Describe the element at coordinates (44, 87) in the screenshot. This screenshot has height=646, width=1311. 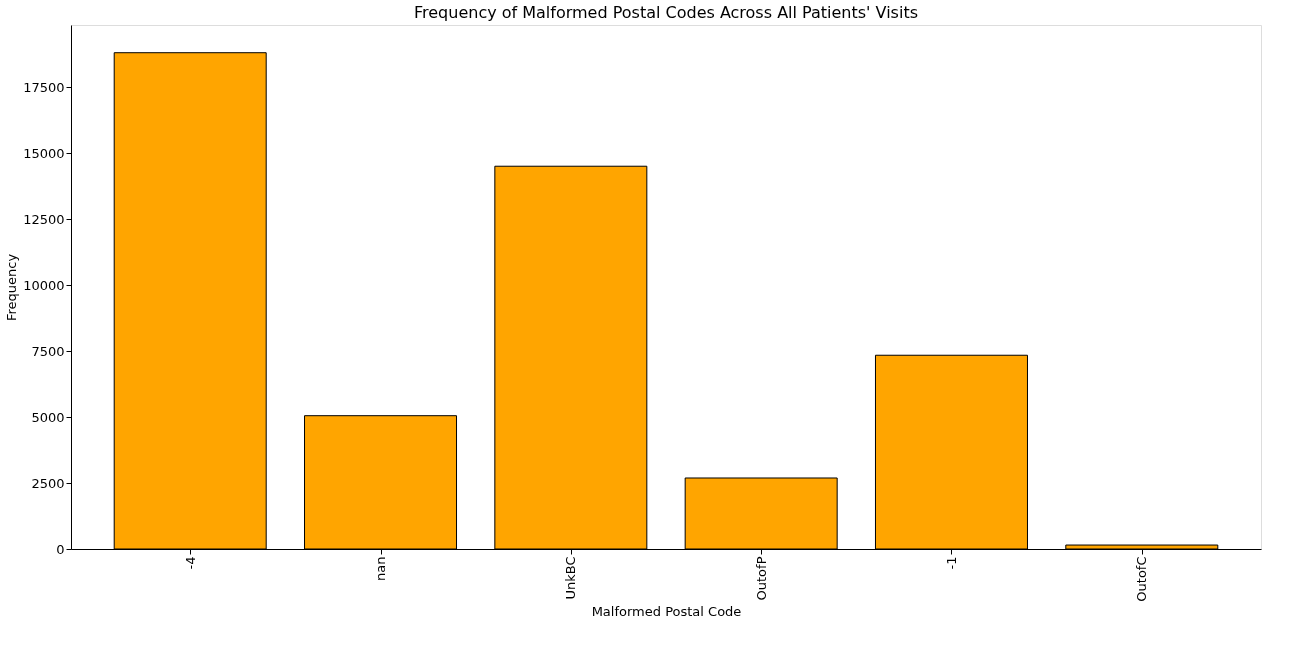
I see `y-tick-label: 17500` at that location.